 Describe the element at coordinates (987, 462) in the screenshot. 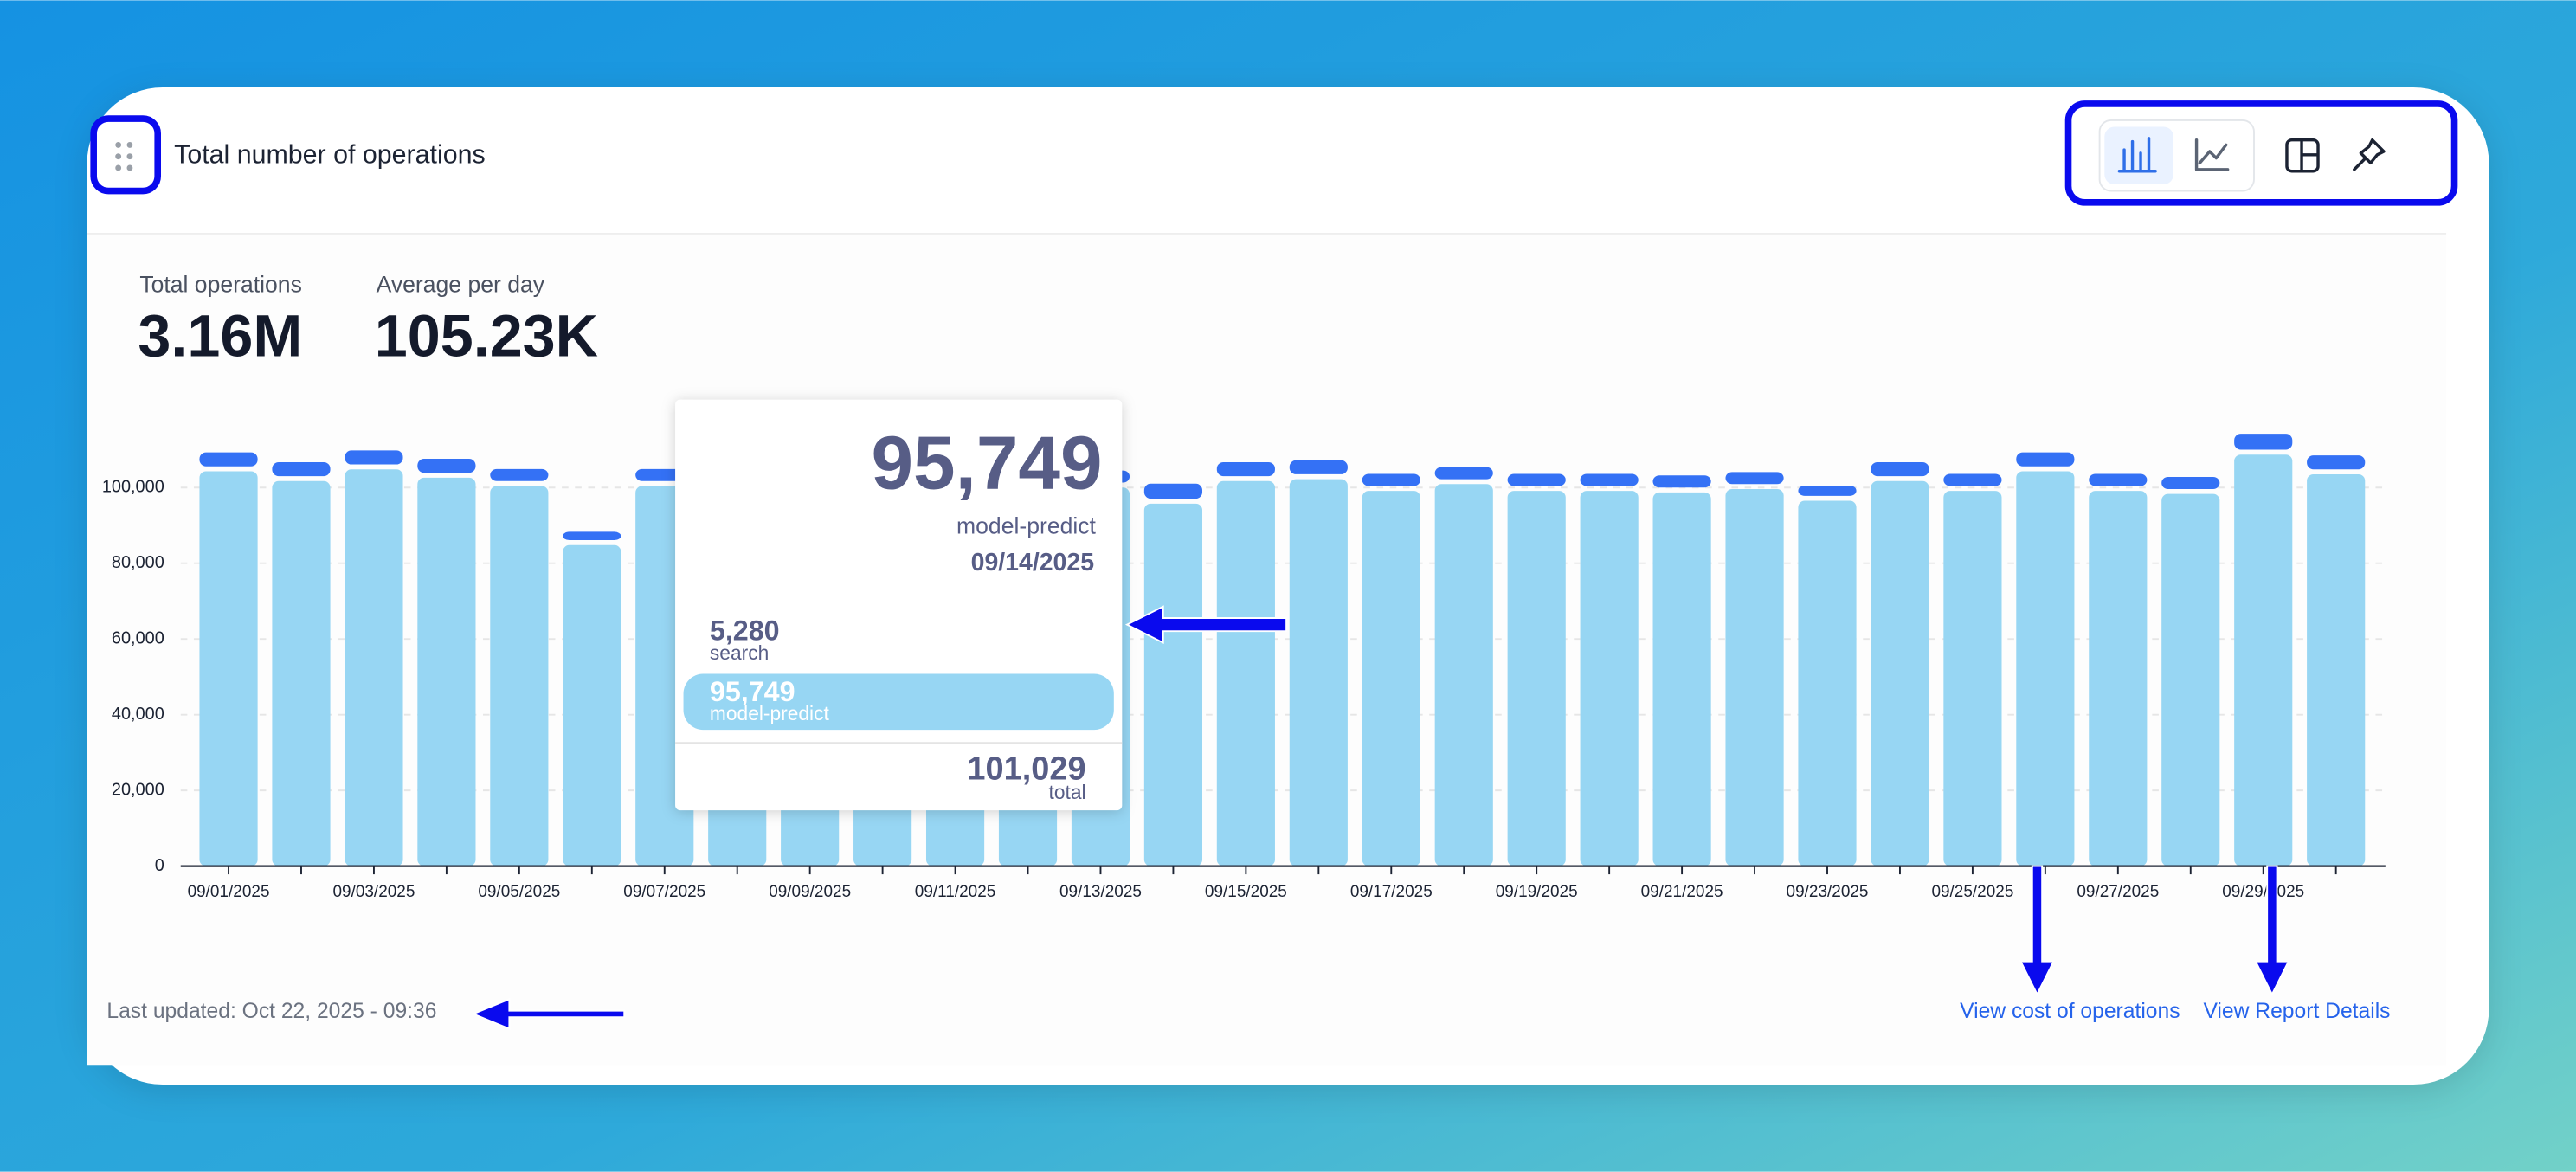

I see `tooltip-value: 95,749` at that location.